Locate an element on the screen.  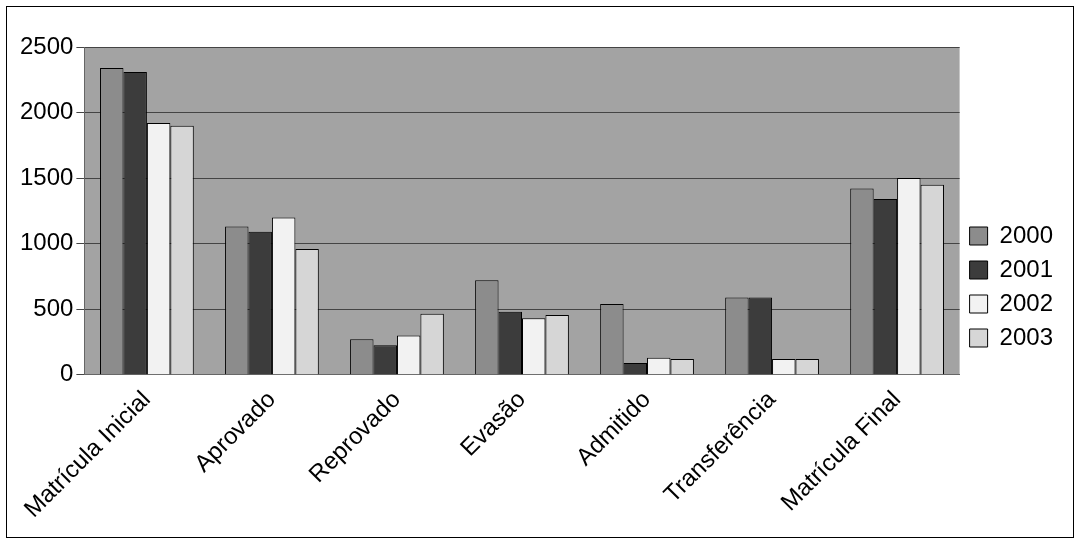
y-tick-label: 500 is located at coordinates (53, 307).